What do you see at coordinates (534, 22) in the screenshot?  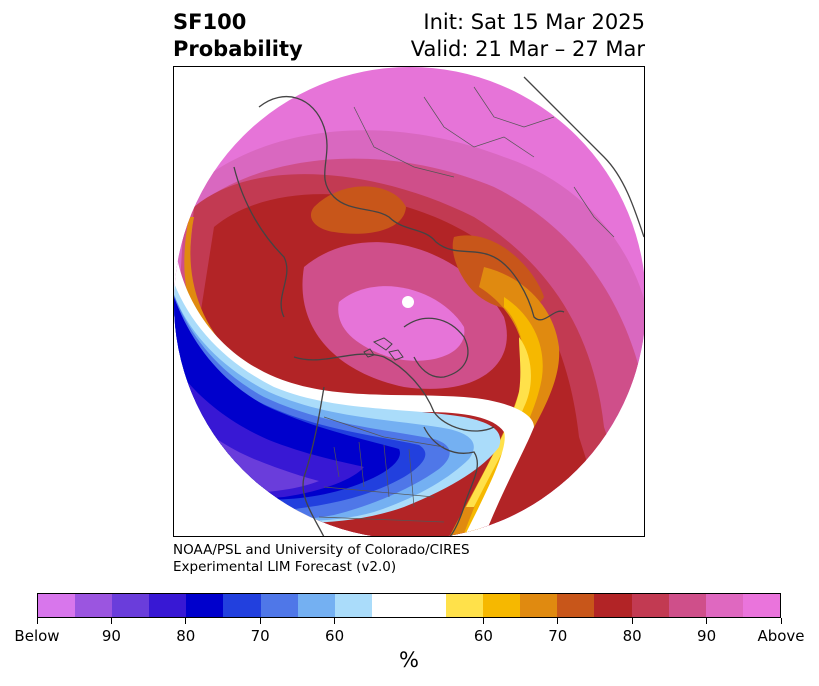 I see `init-date: Init: Sat 15 Mar 2025` at bounding box center [534, 22].